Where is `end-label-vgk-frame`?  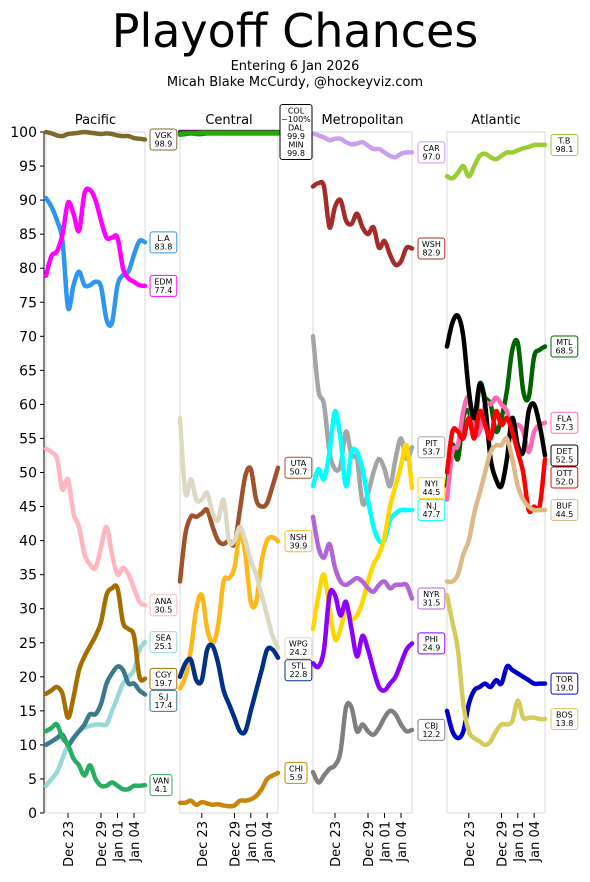
end-label-vgk-frame is located at coordinates (163, 139).